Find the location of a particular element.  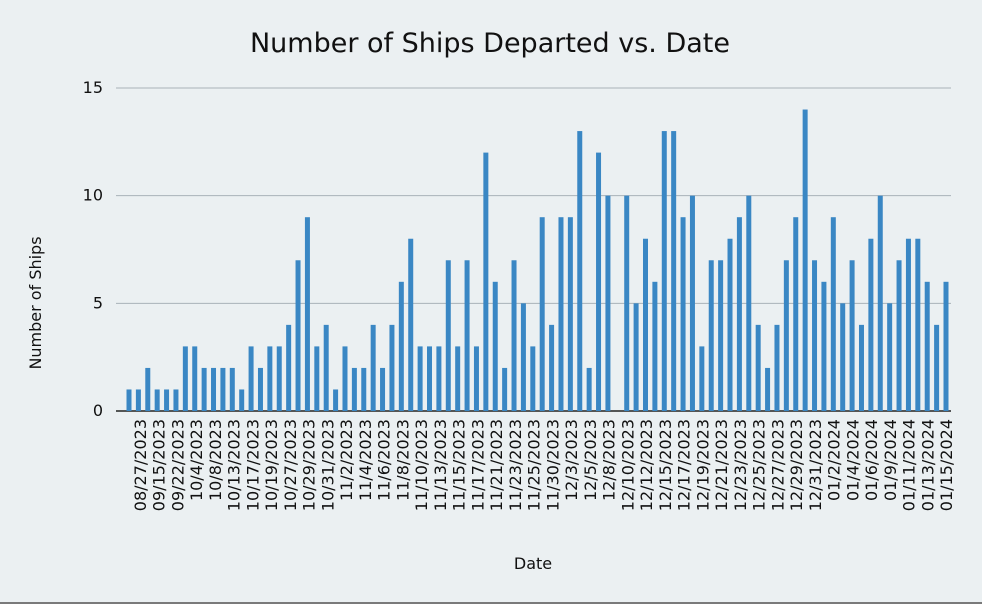

x-tick-label: 12/29/2023 is located at coordinates (796, 465).